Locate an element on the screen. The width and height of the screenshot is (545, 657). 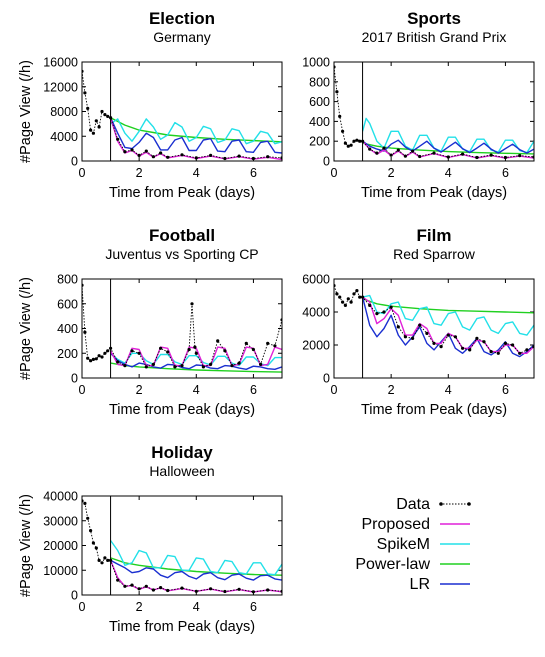
chart-title: Football is located at coordinates (182, 235).